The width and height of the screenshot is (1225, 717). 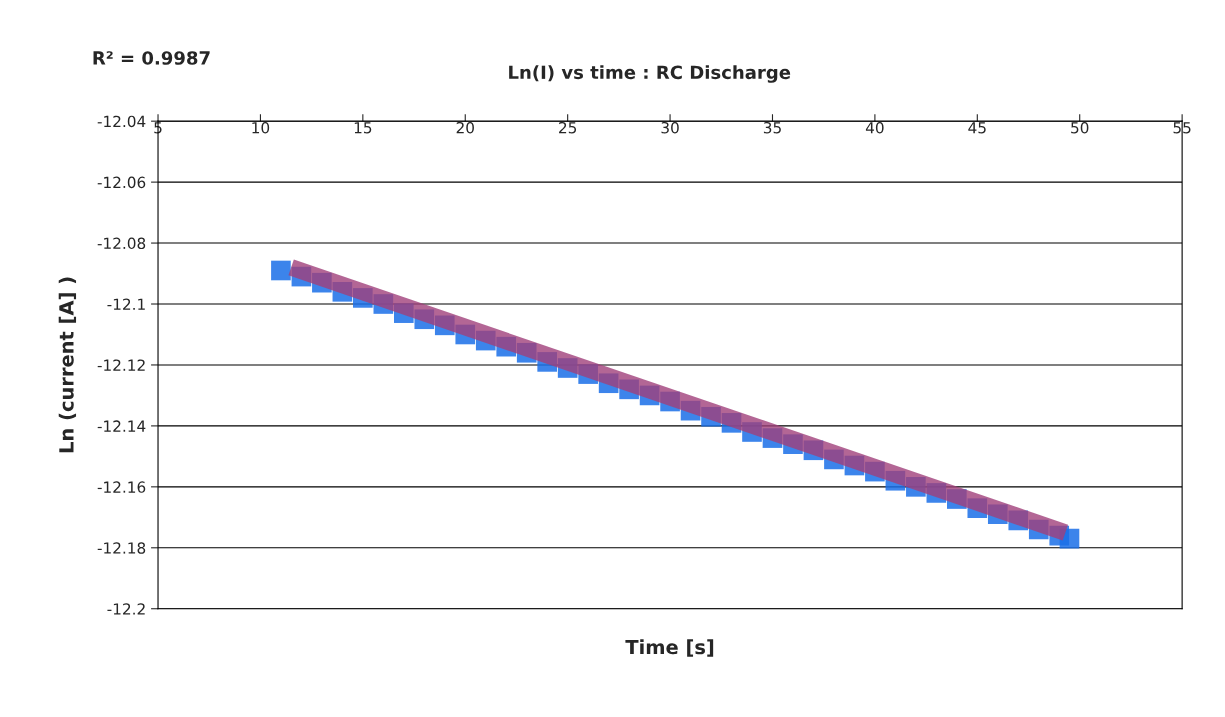 I want to click on x-tick-label: 35, so click(x=772, y=127).